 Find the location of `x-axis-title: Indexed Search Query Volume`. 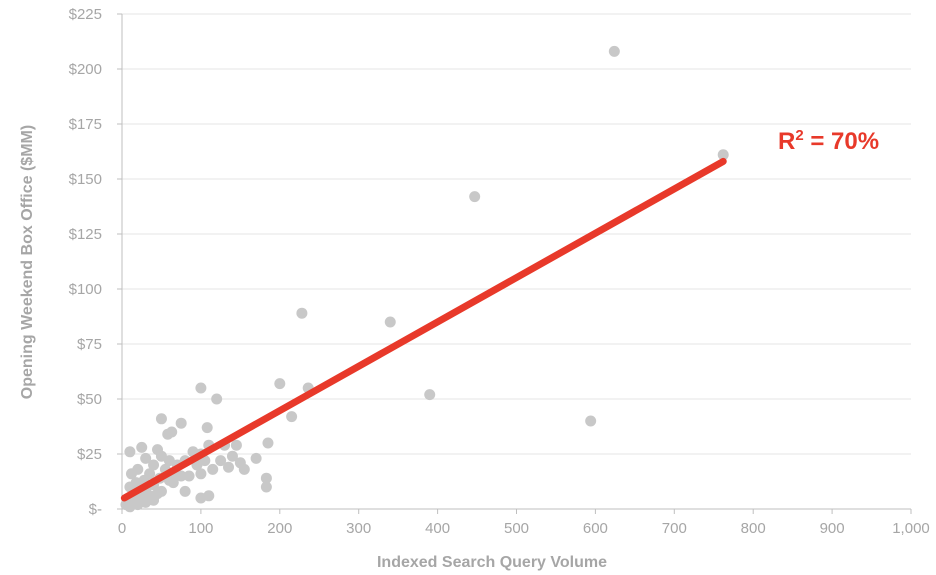

x-axis-title: Indexed Search Query Volume is located at coordinates (492, 562).